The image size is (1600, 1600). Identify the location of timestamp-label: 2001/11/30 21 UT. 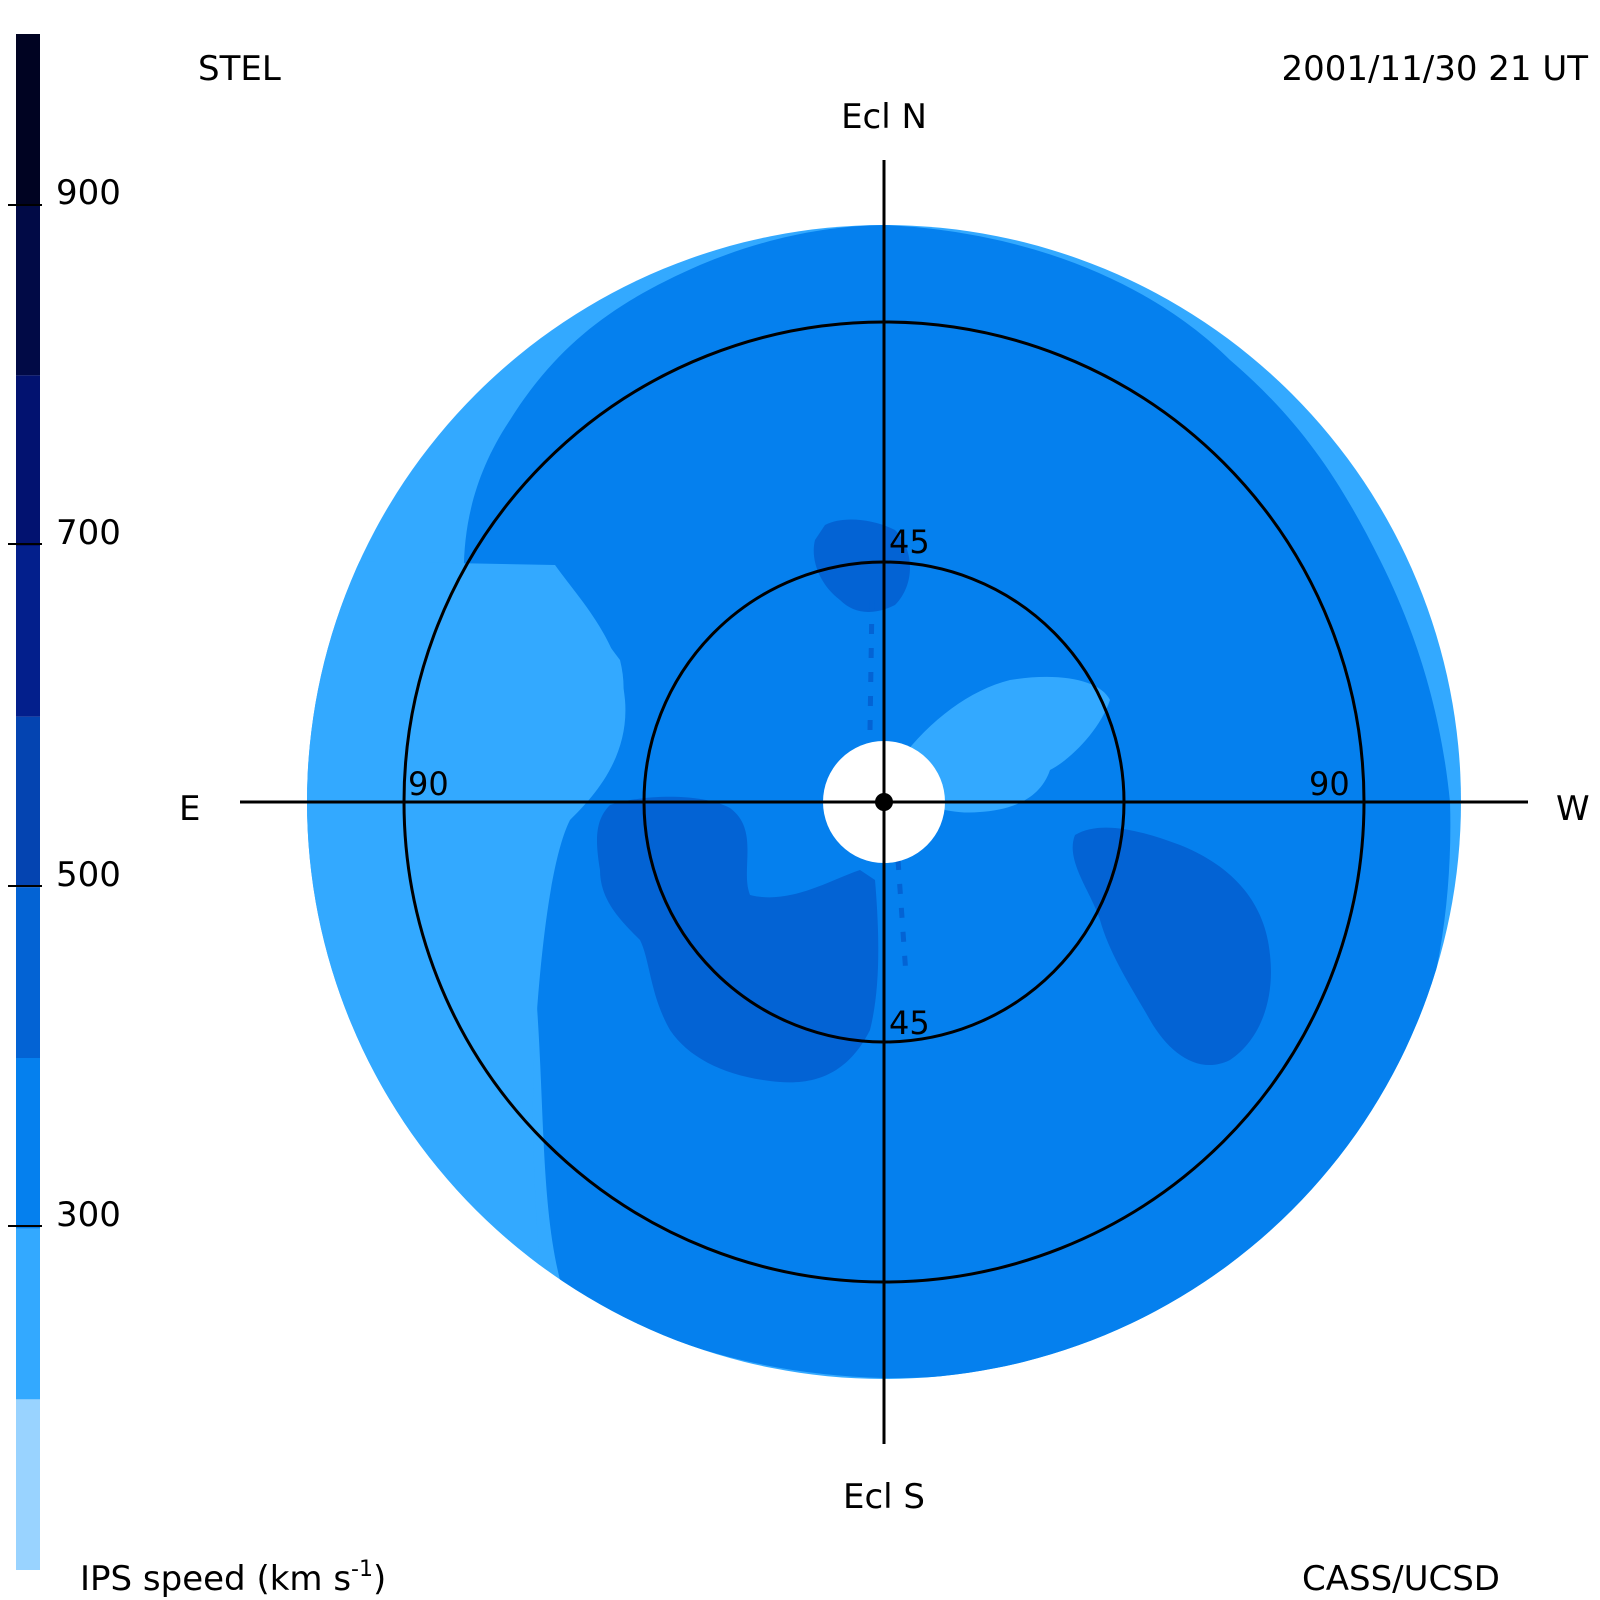
(1435, 69).